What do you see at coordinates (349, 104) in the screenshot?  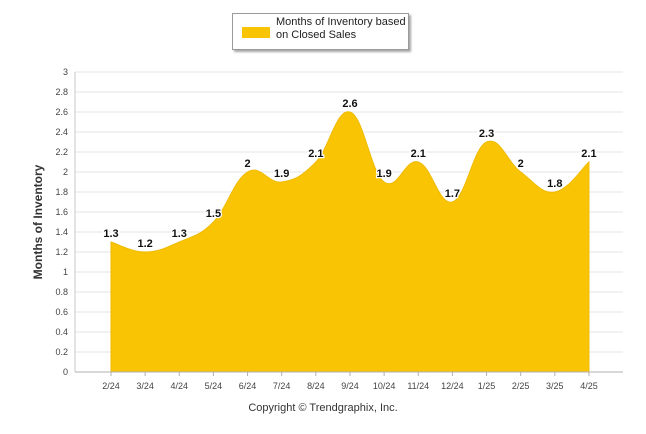 I see `data-label: 2.6` at bounding box center [349, 104].